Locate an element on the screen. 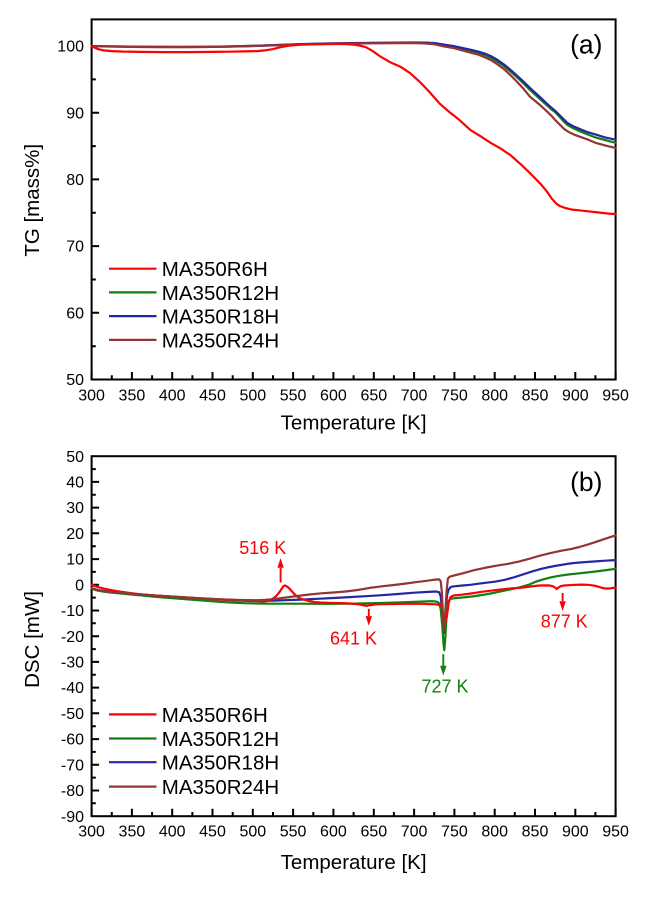  svg-text: DSC [mW] is located at coordinates (32, 639).